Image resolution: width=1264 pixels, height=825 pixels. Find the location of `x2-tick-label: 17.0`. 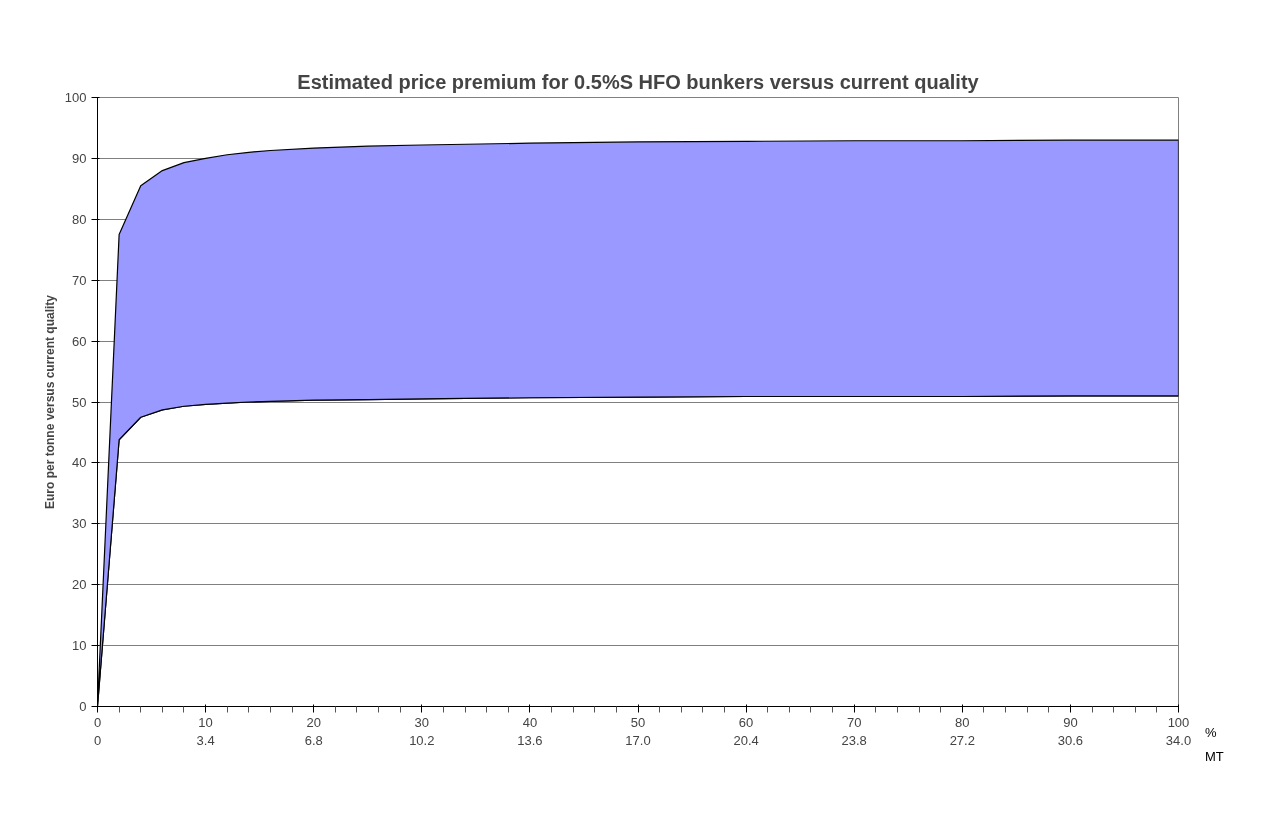

x2-tick-label: 17.0 is located at coordinates (638, 740).